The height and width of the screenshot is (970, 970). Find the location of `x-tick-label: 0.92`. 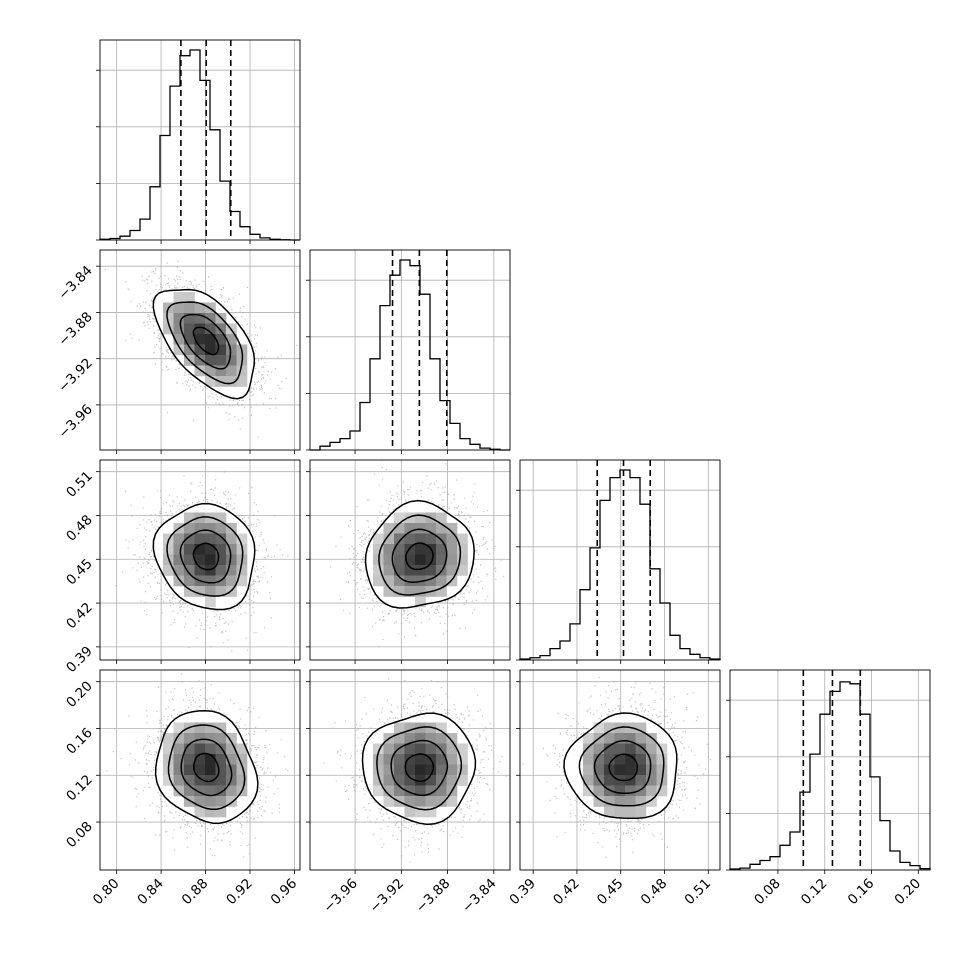

x-tick-label: 0.92 is located at coordinates (239, 892).